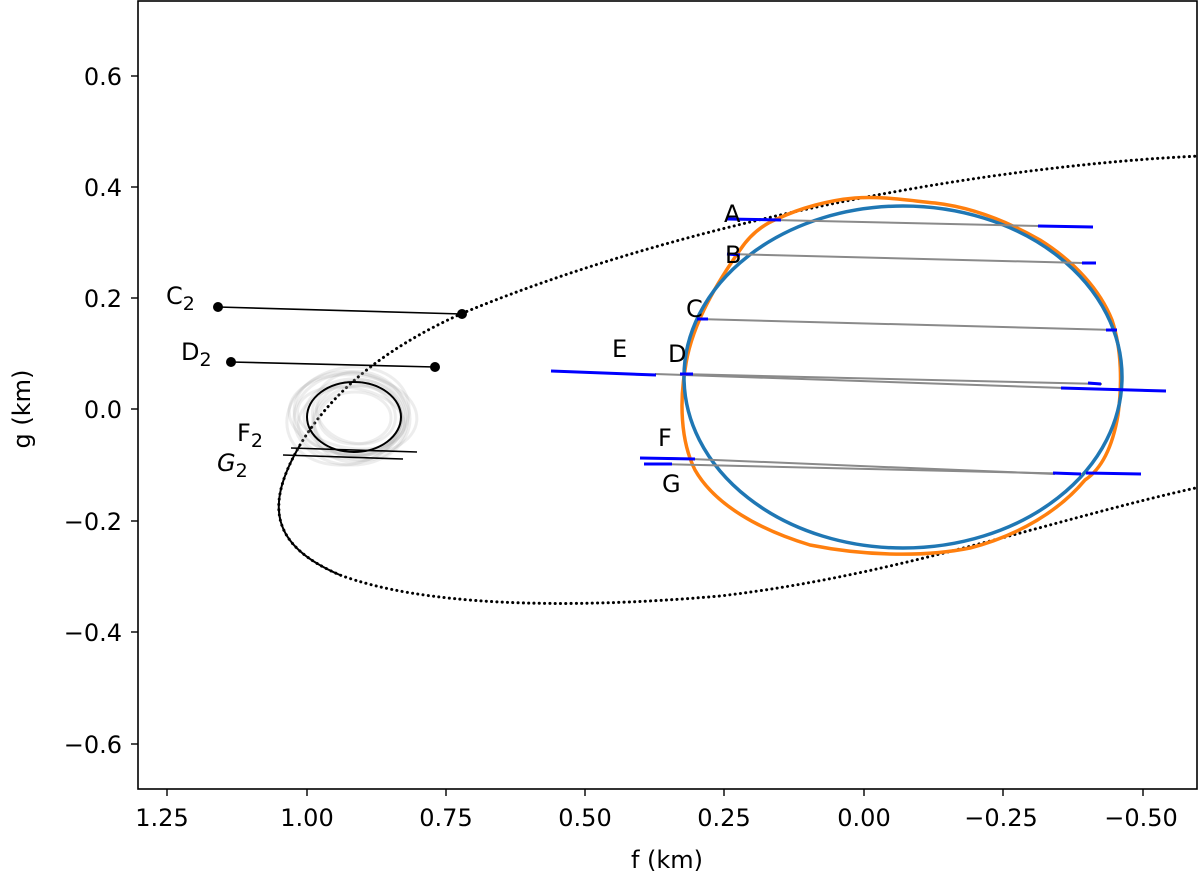  What do you see at coordinates (103, 77) in the screenshot?
I see `svg-text: 0.6` at bounding box center [103, 77].